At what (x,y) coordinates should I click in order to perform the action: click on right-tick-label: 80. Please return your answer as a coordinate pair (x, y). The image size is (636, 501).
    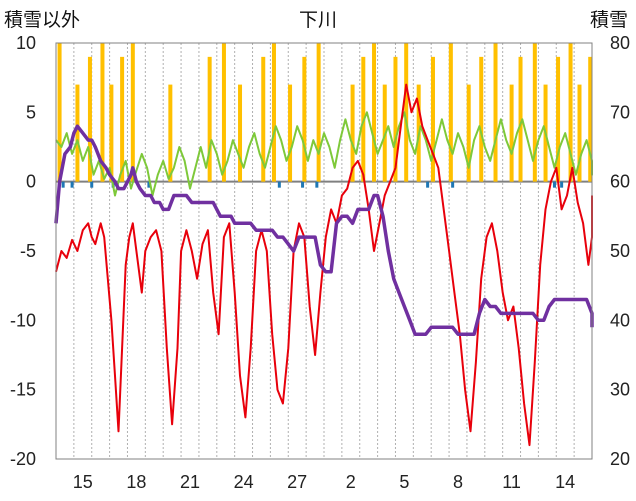
    Looking at the image, I should click on (620, 43).